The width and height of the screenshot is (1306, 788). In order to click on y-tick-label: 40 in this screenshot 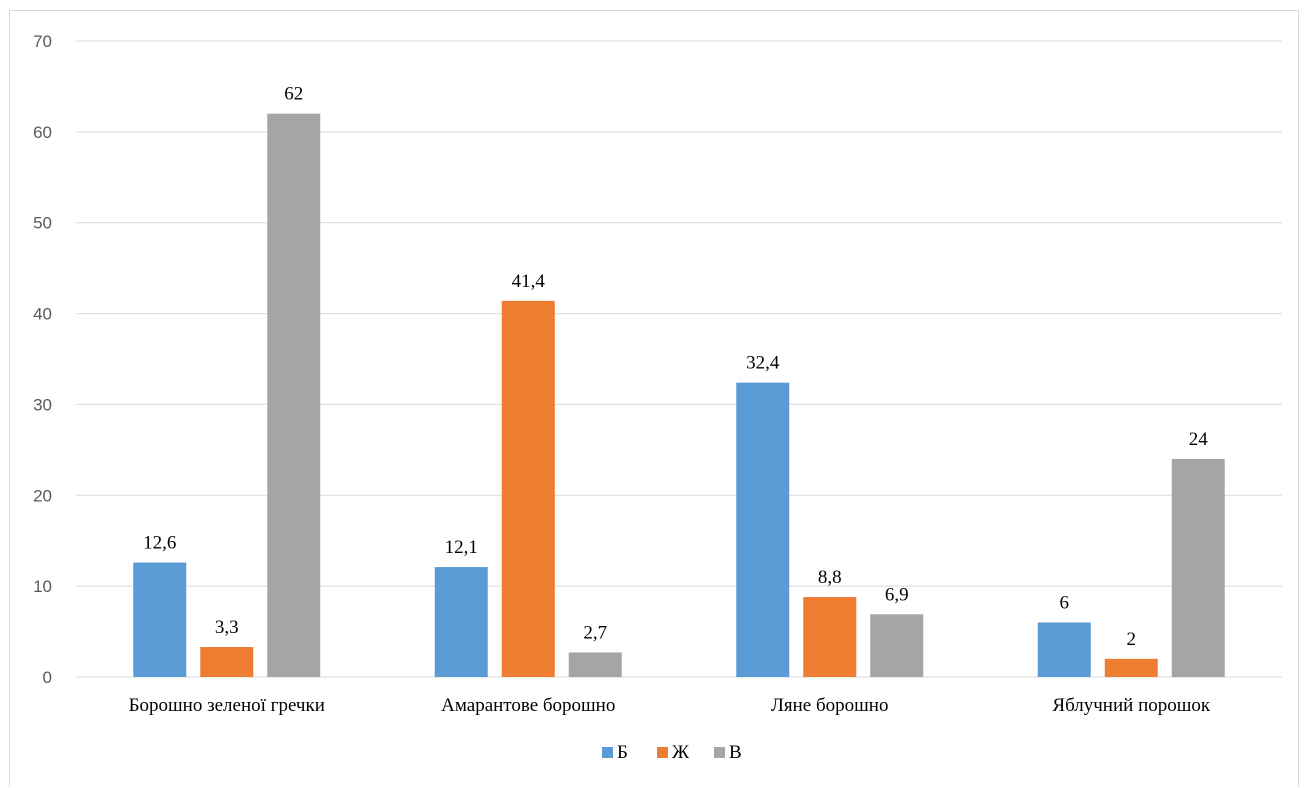, I will do `click(42, 314)`.